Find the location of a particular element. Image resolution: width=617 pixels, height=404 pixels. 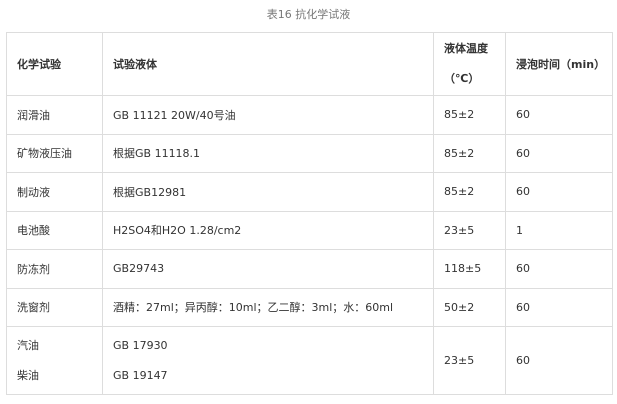

table-row: 矿物液压油 根据GB 11118.1 85±2 60 is located at coordinates (309, 153).